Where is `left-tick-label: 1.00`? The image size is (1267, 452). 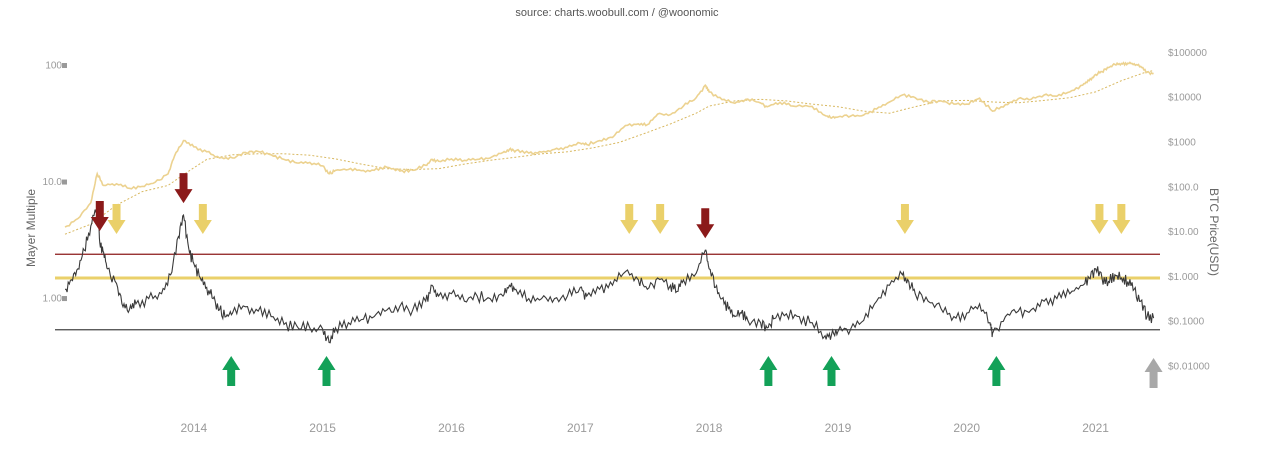 left-tick-label: 1.00 is located at coordinates (53, 299).